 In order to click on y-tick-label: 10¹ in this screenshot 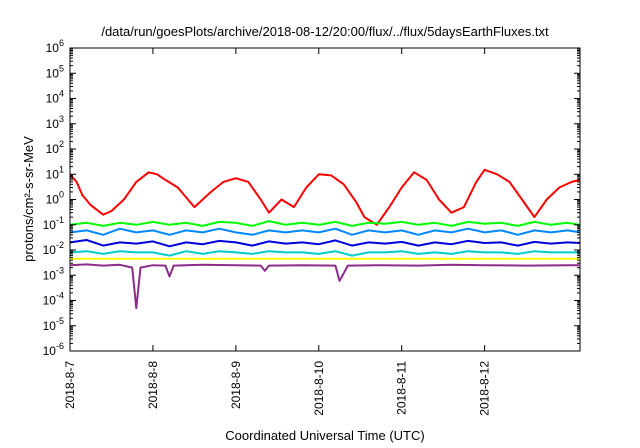, I will do `click(55, 172)`.